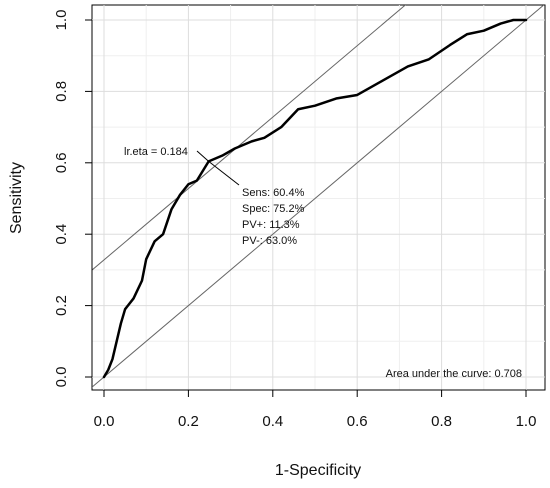 This screenshot has height=488, width=550. Describe the element at coordinates (271, 225) in the screenshot. I see `ppv-label: PV+: 11.3%` at that location.